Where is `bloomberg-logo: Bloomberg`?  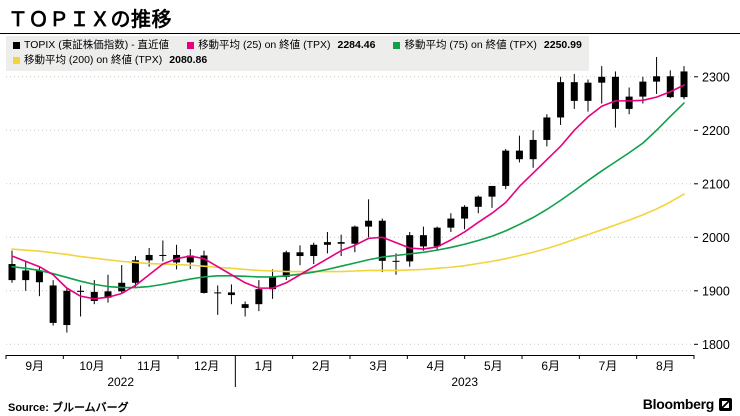 bloomberg-logo: Bloomberg is located at coordinates (687, 404).